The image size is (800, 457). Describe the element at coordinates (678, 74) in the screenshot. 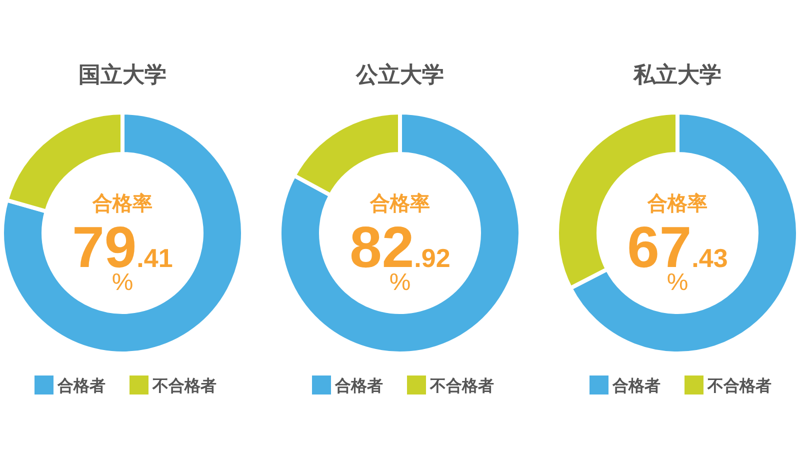

I see `title: 私立大学` at that location.